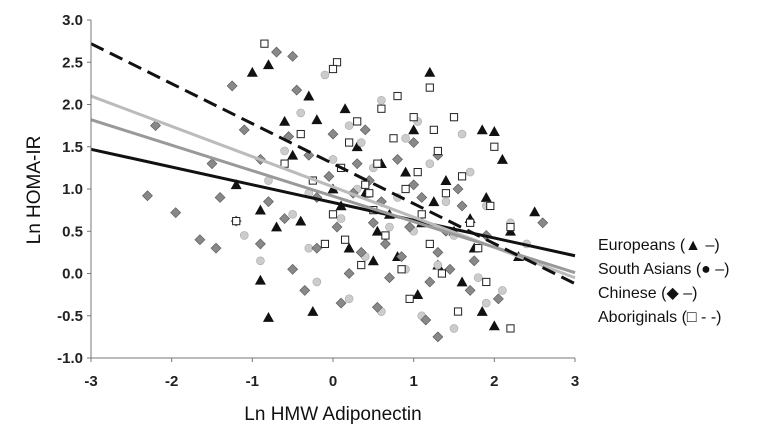 This screenshot has width=772, height=431. What do you see at coordinates (171, 381) in the screenshot?
I see `x-tick-label: -2` at bounding box center [171, 381].